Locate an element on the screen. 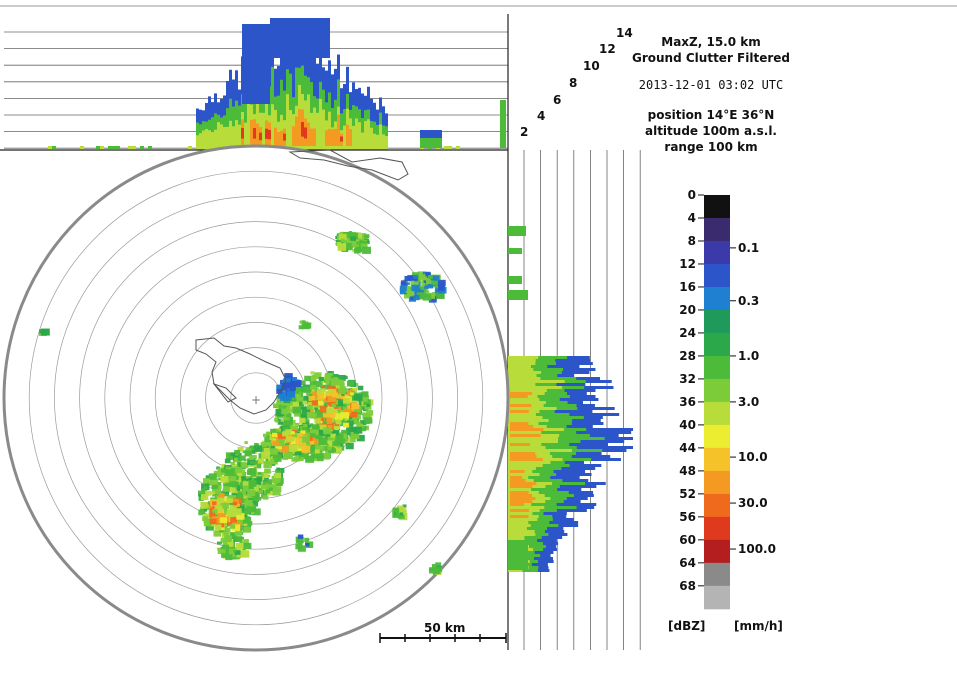  dbz-tick: 60 is located at coordinates (687, 540).